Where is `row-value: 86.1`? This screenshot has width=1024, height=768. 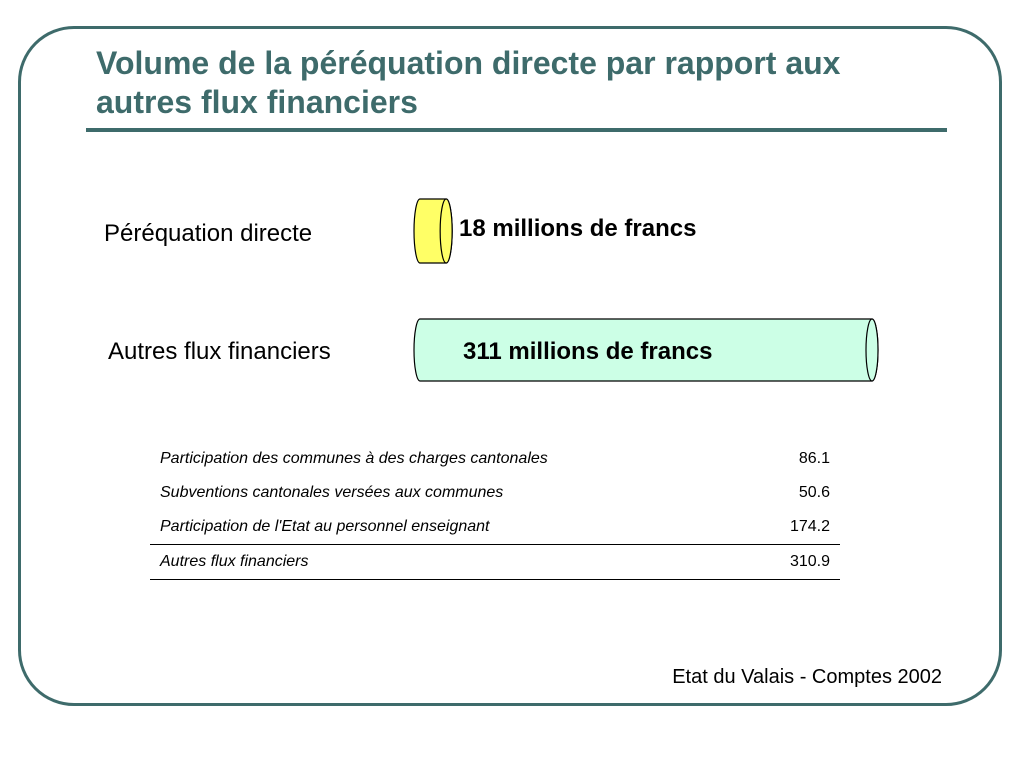 row-value: 86.1 is located at coordinates (814, 458).